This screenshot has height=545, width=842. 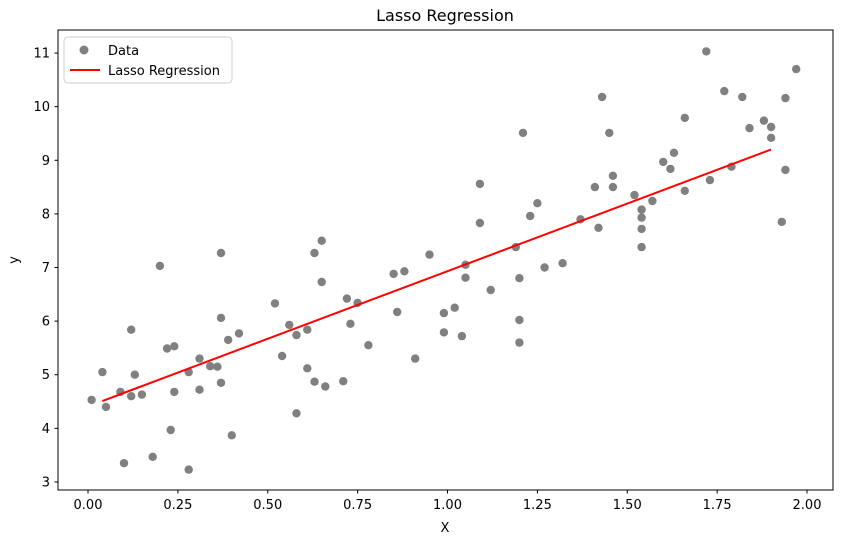 What do you see at coordinates (123, 51) in the screenshot?
I see `legend-data-label: Data` at bounding box center [123, 51].